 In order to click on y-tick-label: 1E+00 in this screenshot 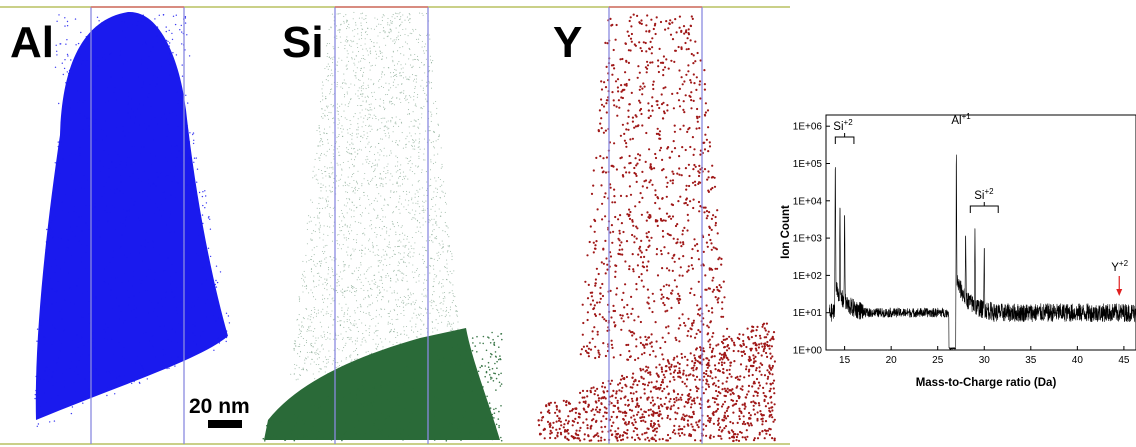, I will do `click(808, 351)`.